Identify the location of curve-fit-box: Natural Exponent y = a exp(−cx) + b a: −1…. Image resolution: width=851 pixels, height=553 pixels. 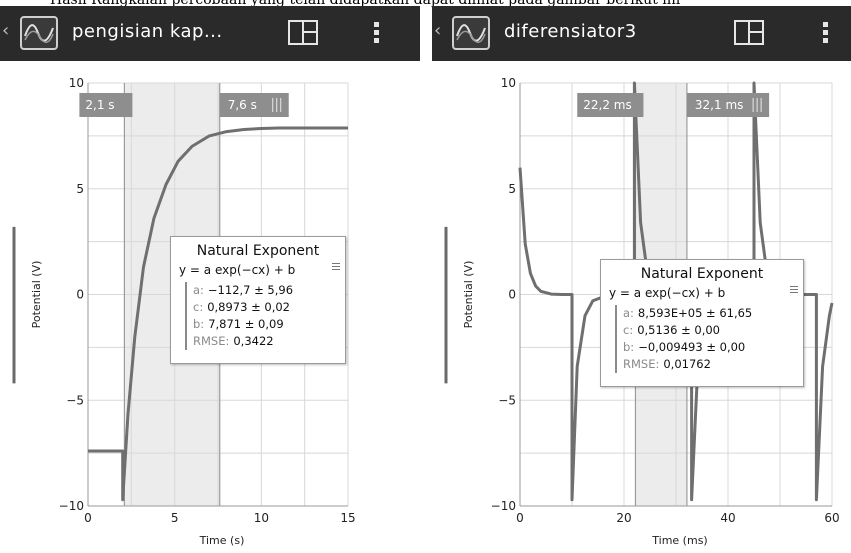
(258, 300).